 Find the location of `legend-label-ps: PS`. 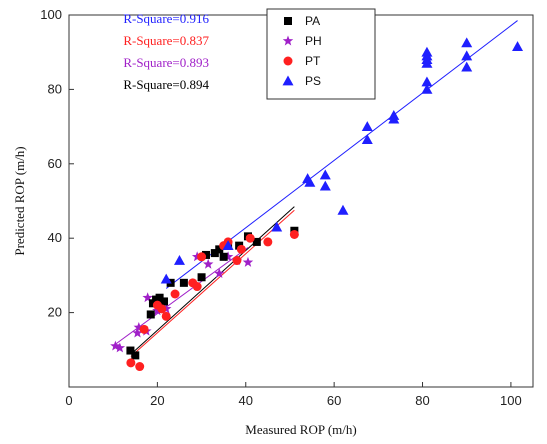

legend-label-ps: PS is located at coordinates (313, 81).